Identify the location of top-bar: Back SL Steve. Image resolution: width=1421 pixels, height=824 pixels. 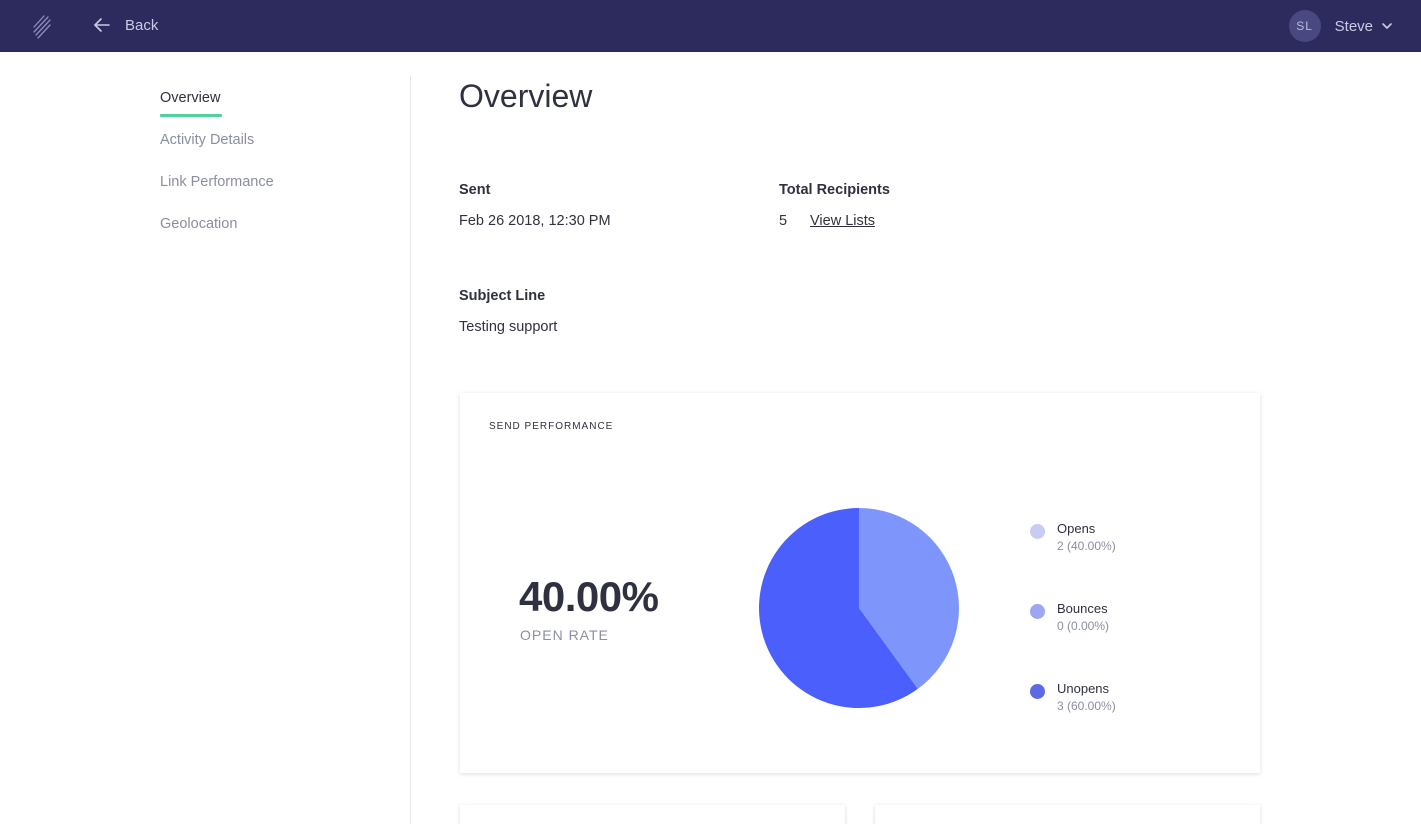
(710, 26).